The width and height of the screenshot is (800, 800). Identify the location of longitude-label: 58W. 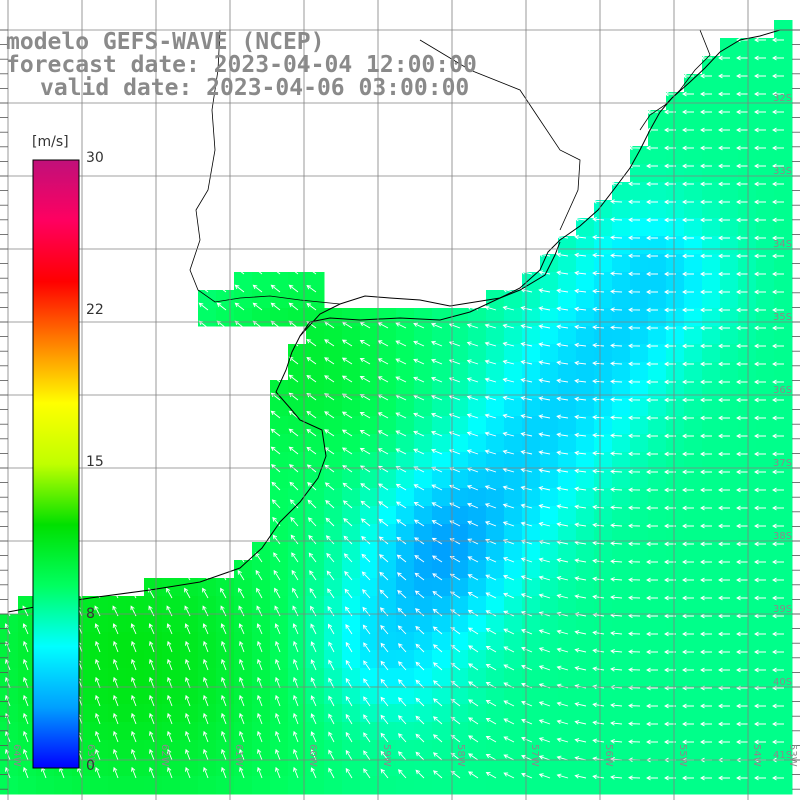
(460, 755).